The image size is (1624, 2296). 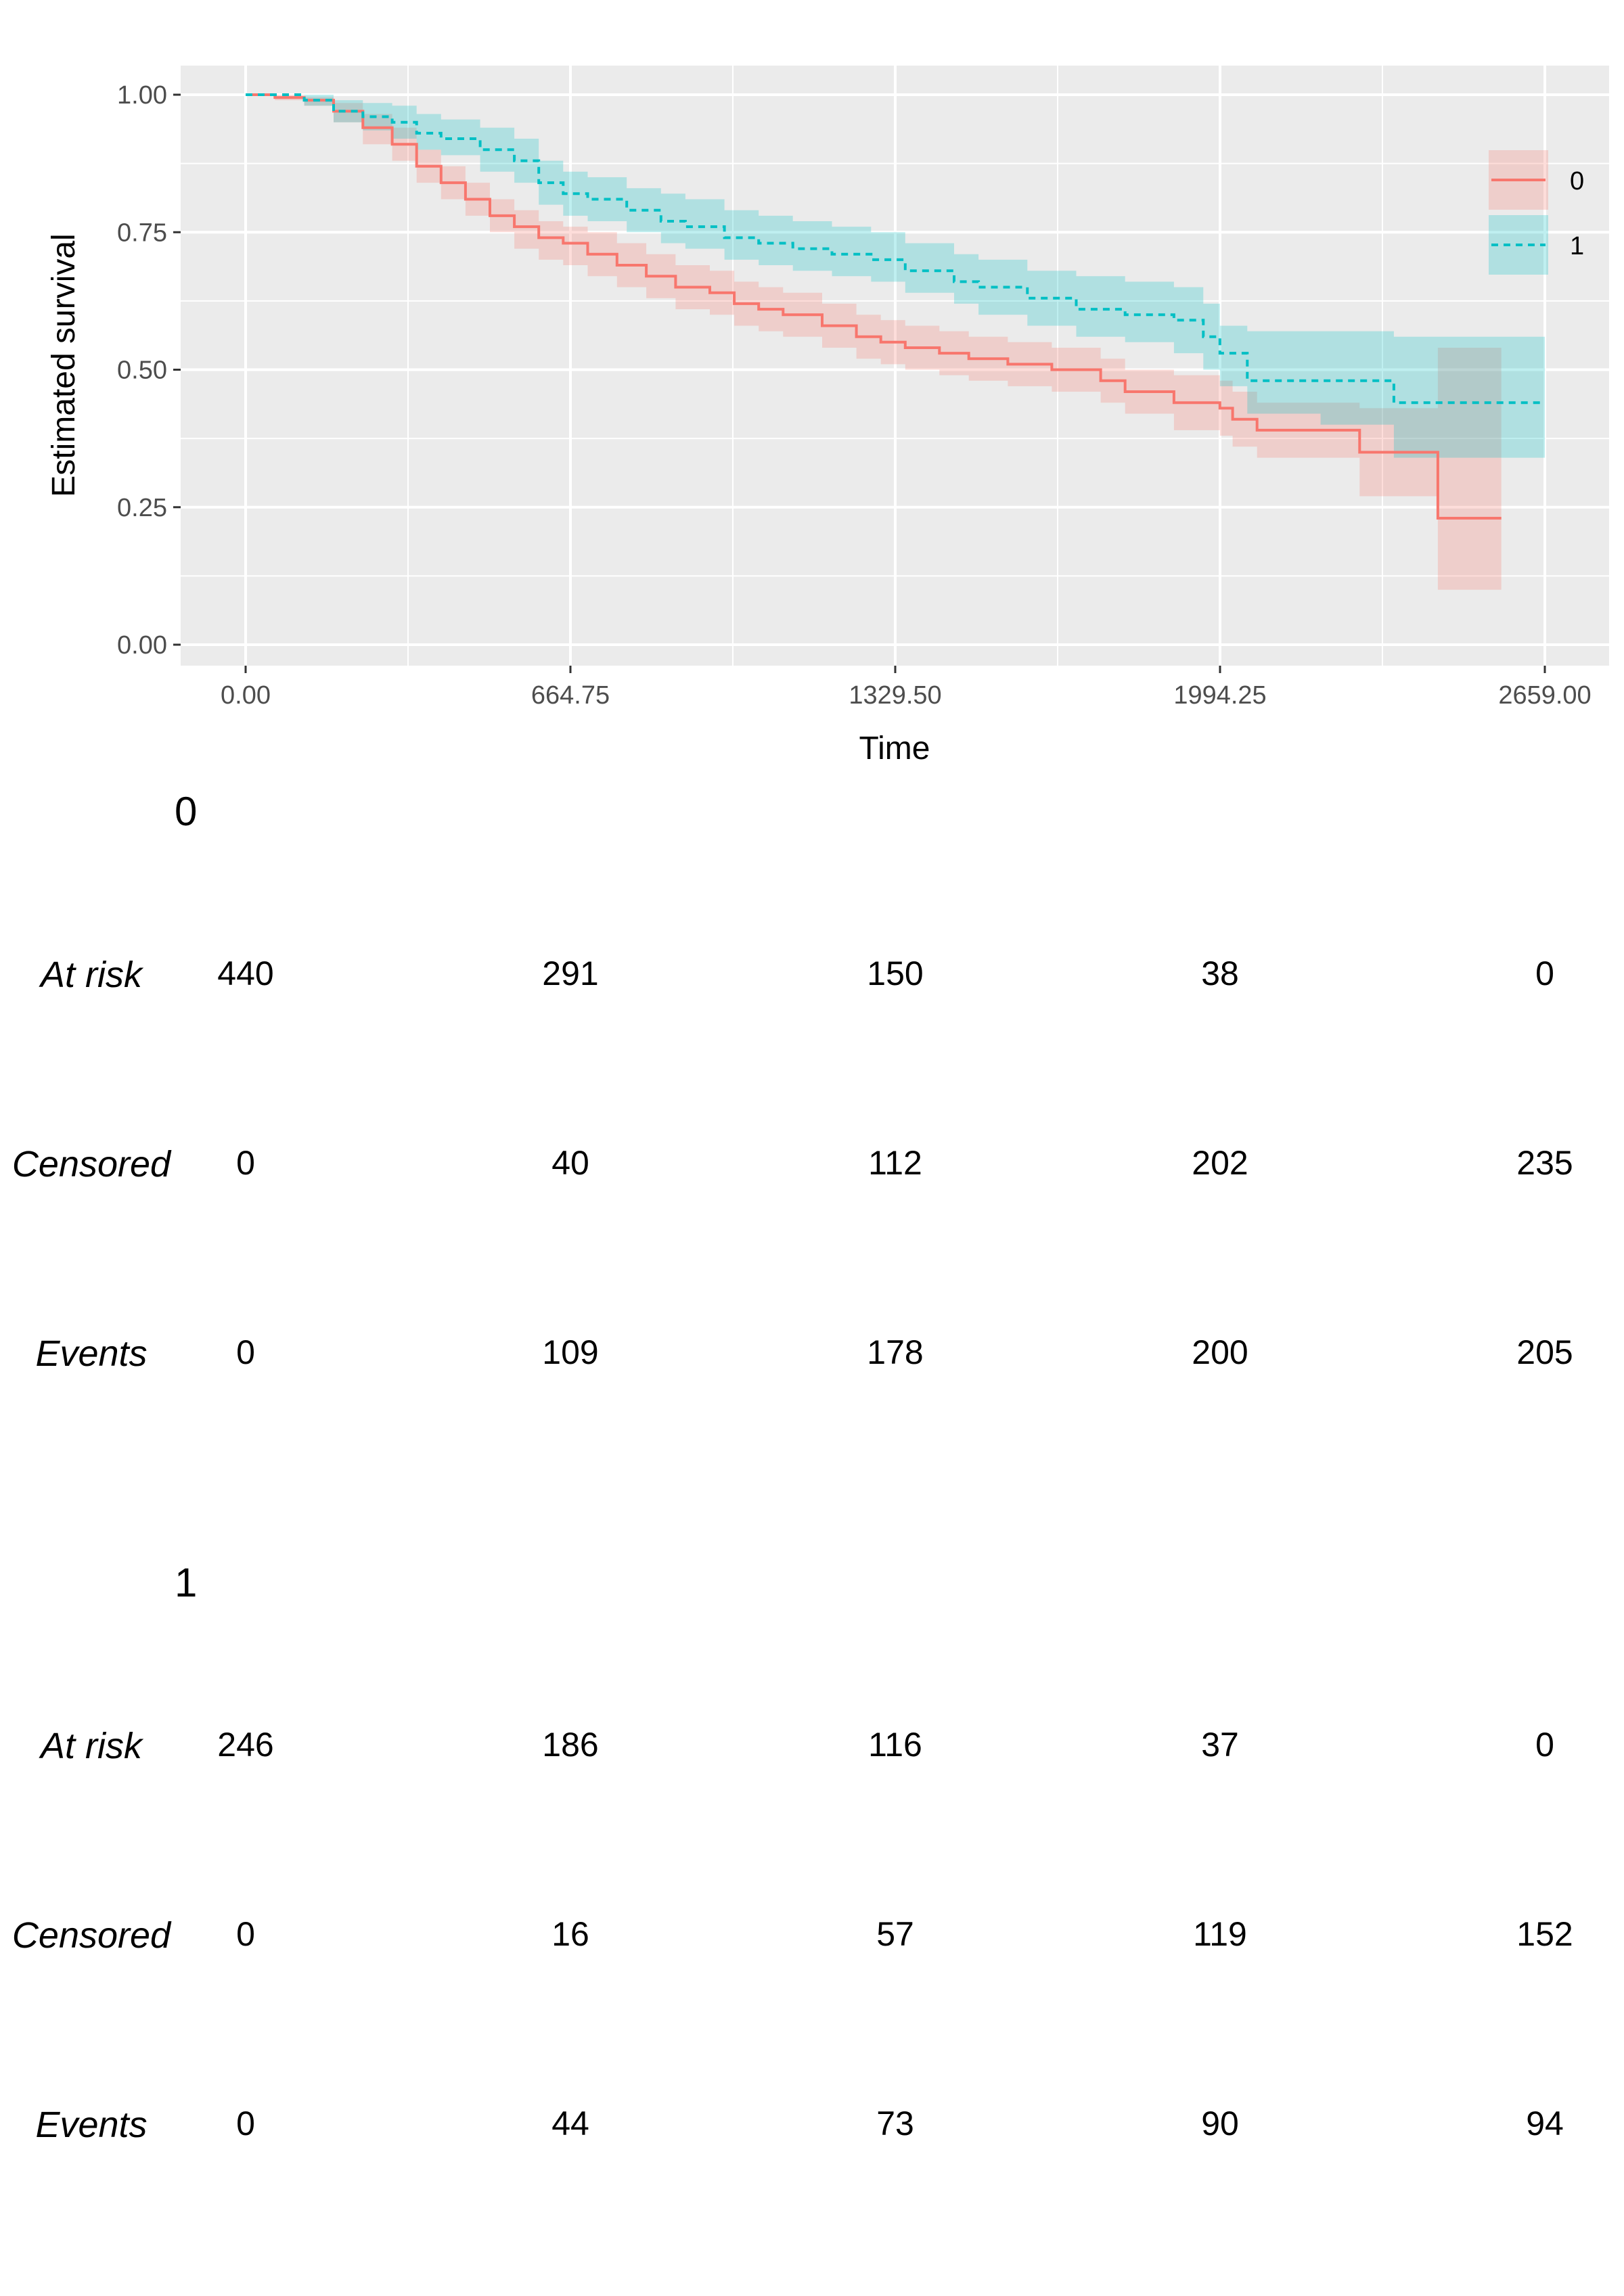 What do you see at coordinates (895, 973) in the screenshot?
I see `risk-cell: 150` at bounding box center [895, 973].